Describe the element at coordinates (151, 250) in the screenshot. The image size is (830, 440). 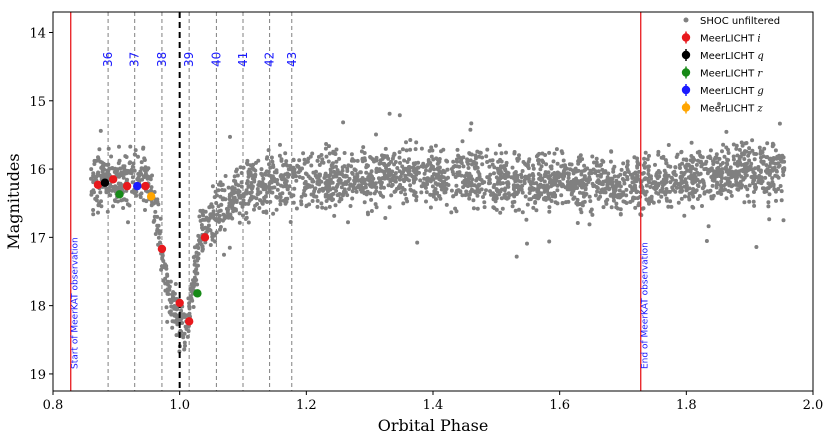
I see `meerlicht-points` at that location.